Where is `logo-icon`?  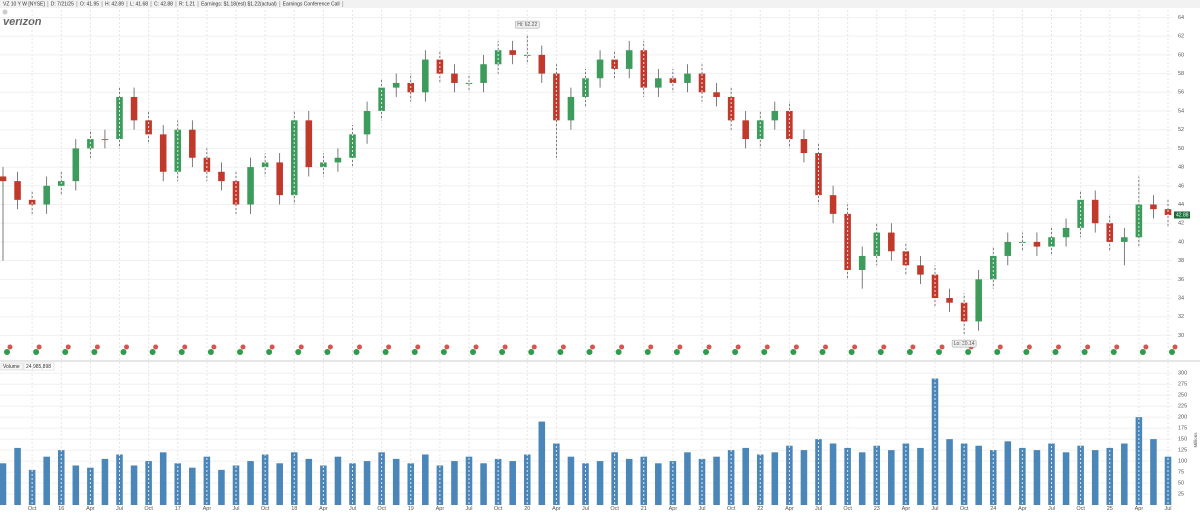 logo-icon is located at coordinates (5, 12).